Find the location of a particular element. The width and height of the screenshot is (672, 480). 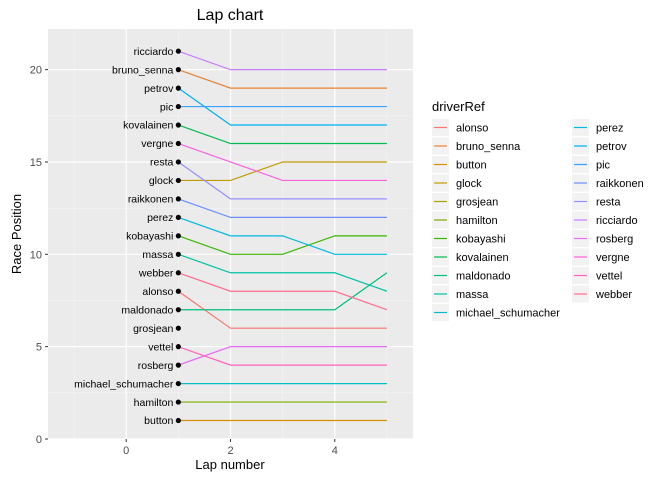

legend-item-massa: massa is located at coordinates (460, 294).